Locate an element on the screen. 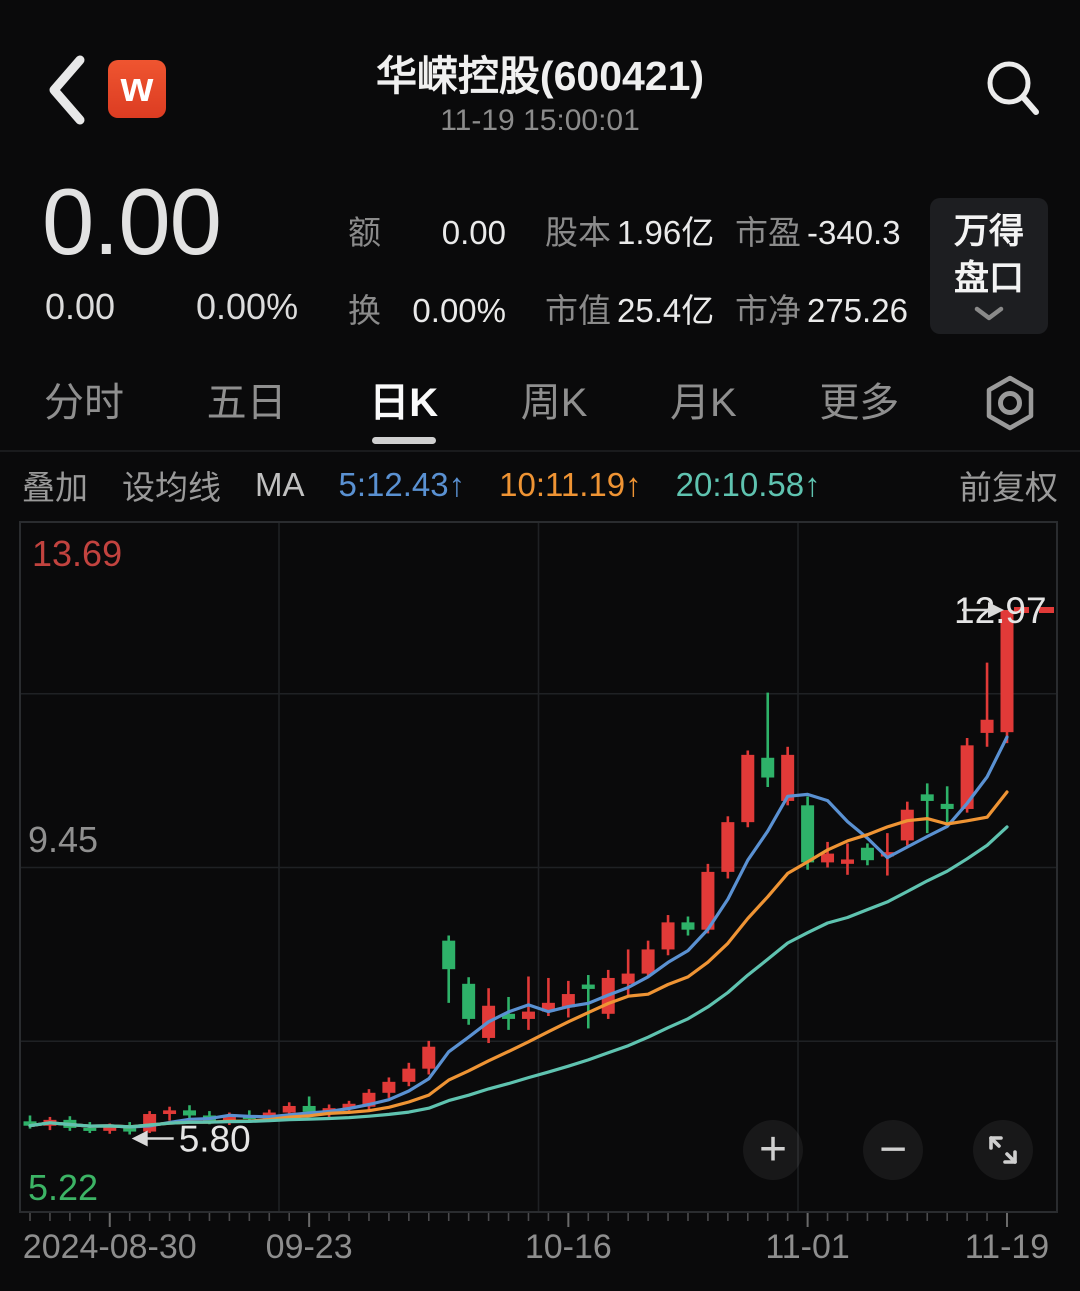 This screenshot has width=1080, height=1291. minus-icon: − is located at coordinates (893, 1149).